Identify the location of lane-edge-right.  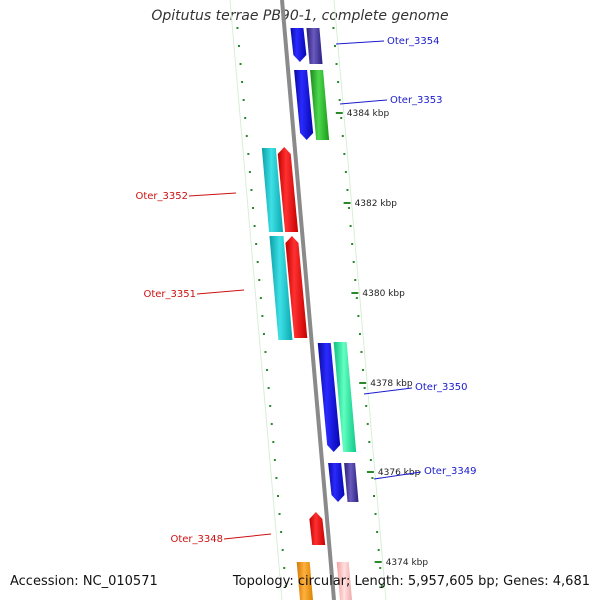
(360, 300).